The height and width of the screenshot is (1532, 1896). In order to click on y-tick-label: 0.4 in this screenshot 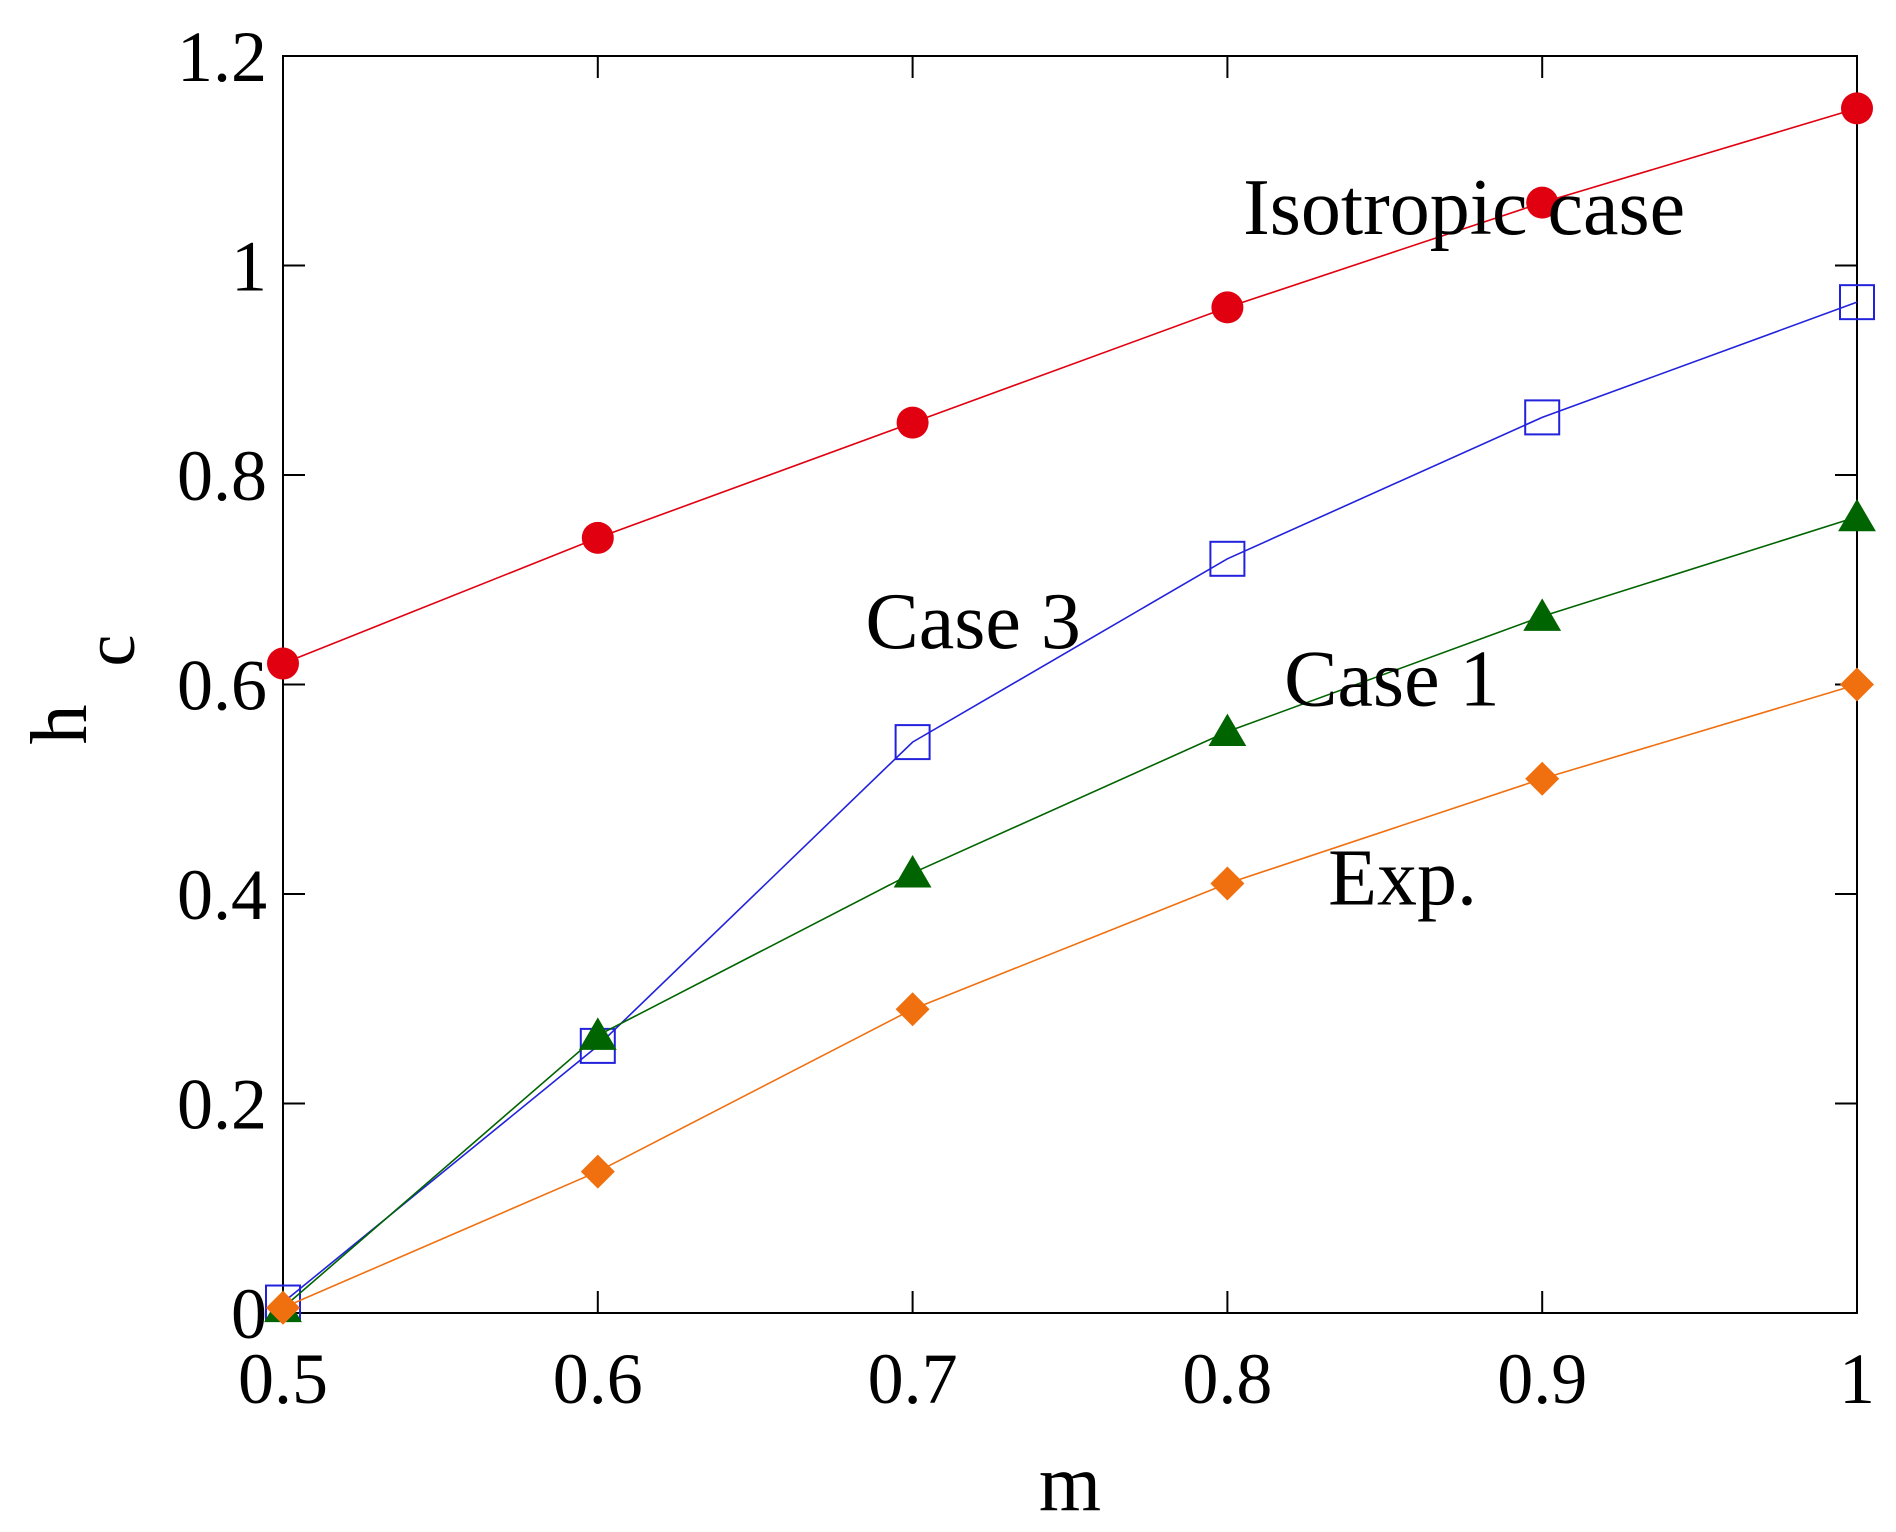, I will do `click(222, 895)`.